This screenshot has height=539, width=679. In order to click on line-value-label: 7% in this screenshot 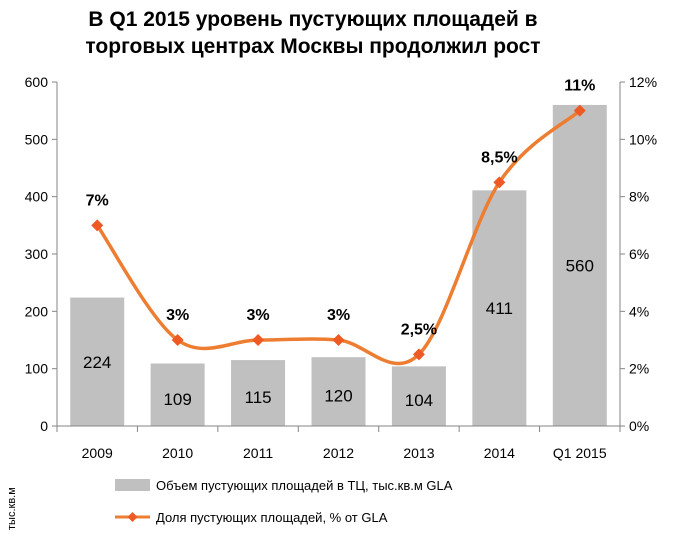, I will do `click(97, 200)`.